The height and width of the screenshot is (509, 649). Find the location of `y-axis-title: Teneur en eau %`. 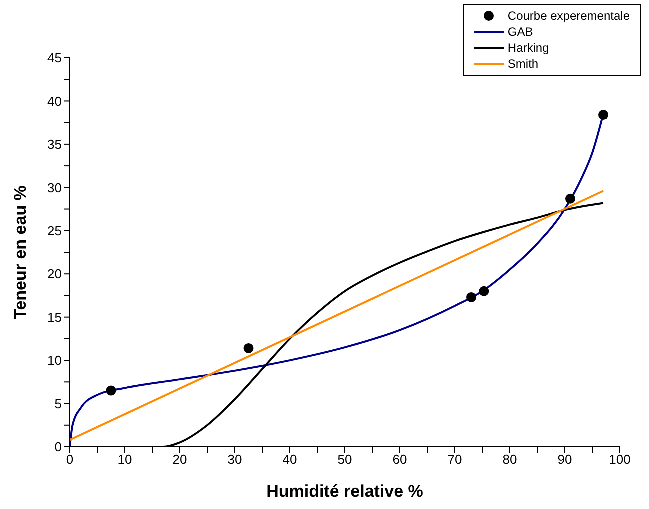

y-axis-title: Teneur en eau % is located at coordinates (20, 253).